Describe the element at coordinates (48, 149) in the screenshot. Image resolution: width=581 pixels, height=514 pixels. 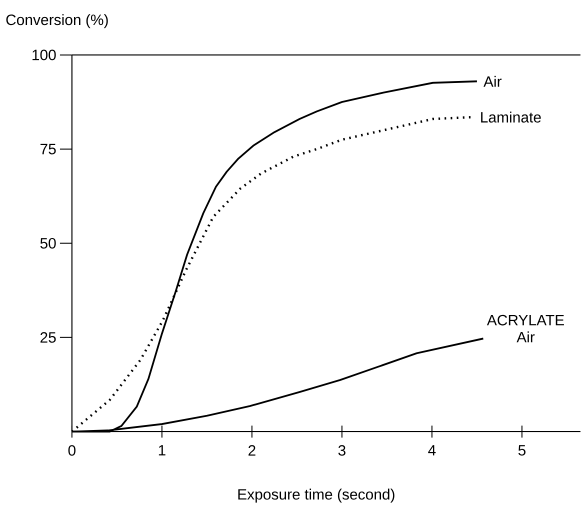
I see `y-tick-label: 75` at that location.